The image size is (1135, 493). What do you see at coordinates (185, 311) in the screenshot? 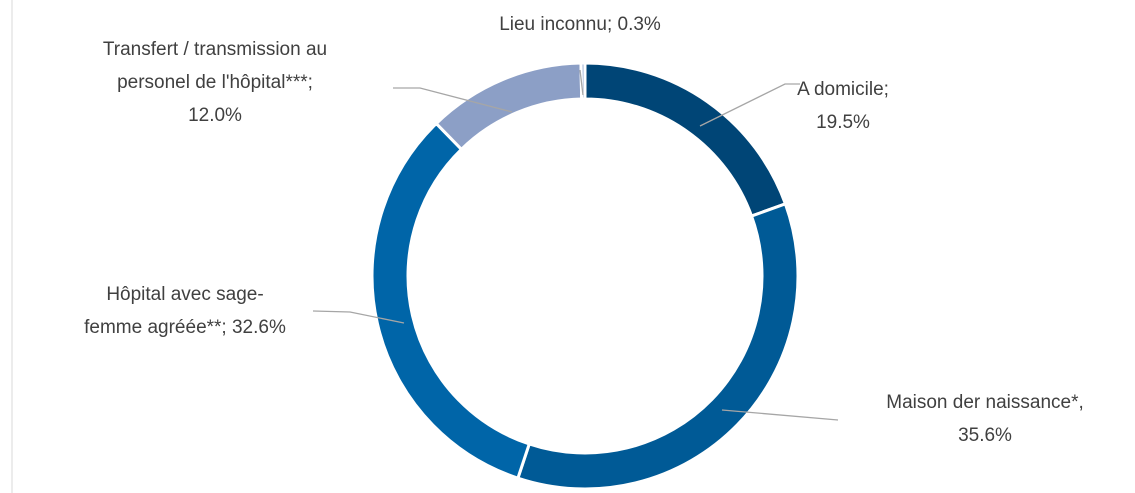
I see `data-label: Hôpital avec sage-femme agréée**; 32.6%` at bounding box center [185, 311].